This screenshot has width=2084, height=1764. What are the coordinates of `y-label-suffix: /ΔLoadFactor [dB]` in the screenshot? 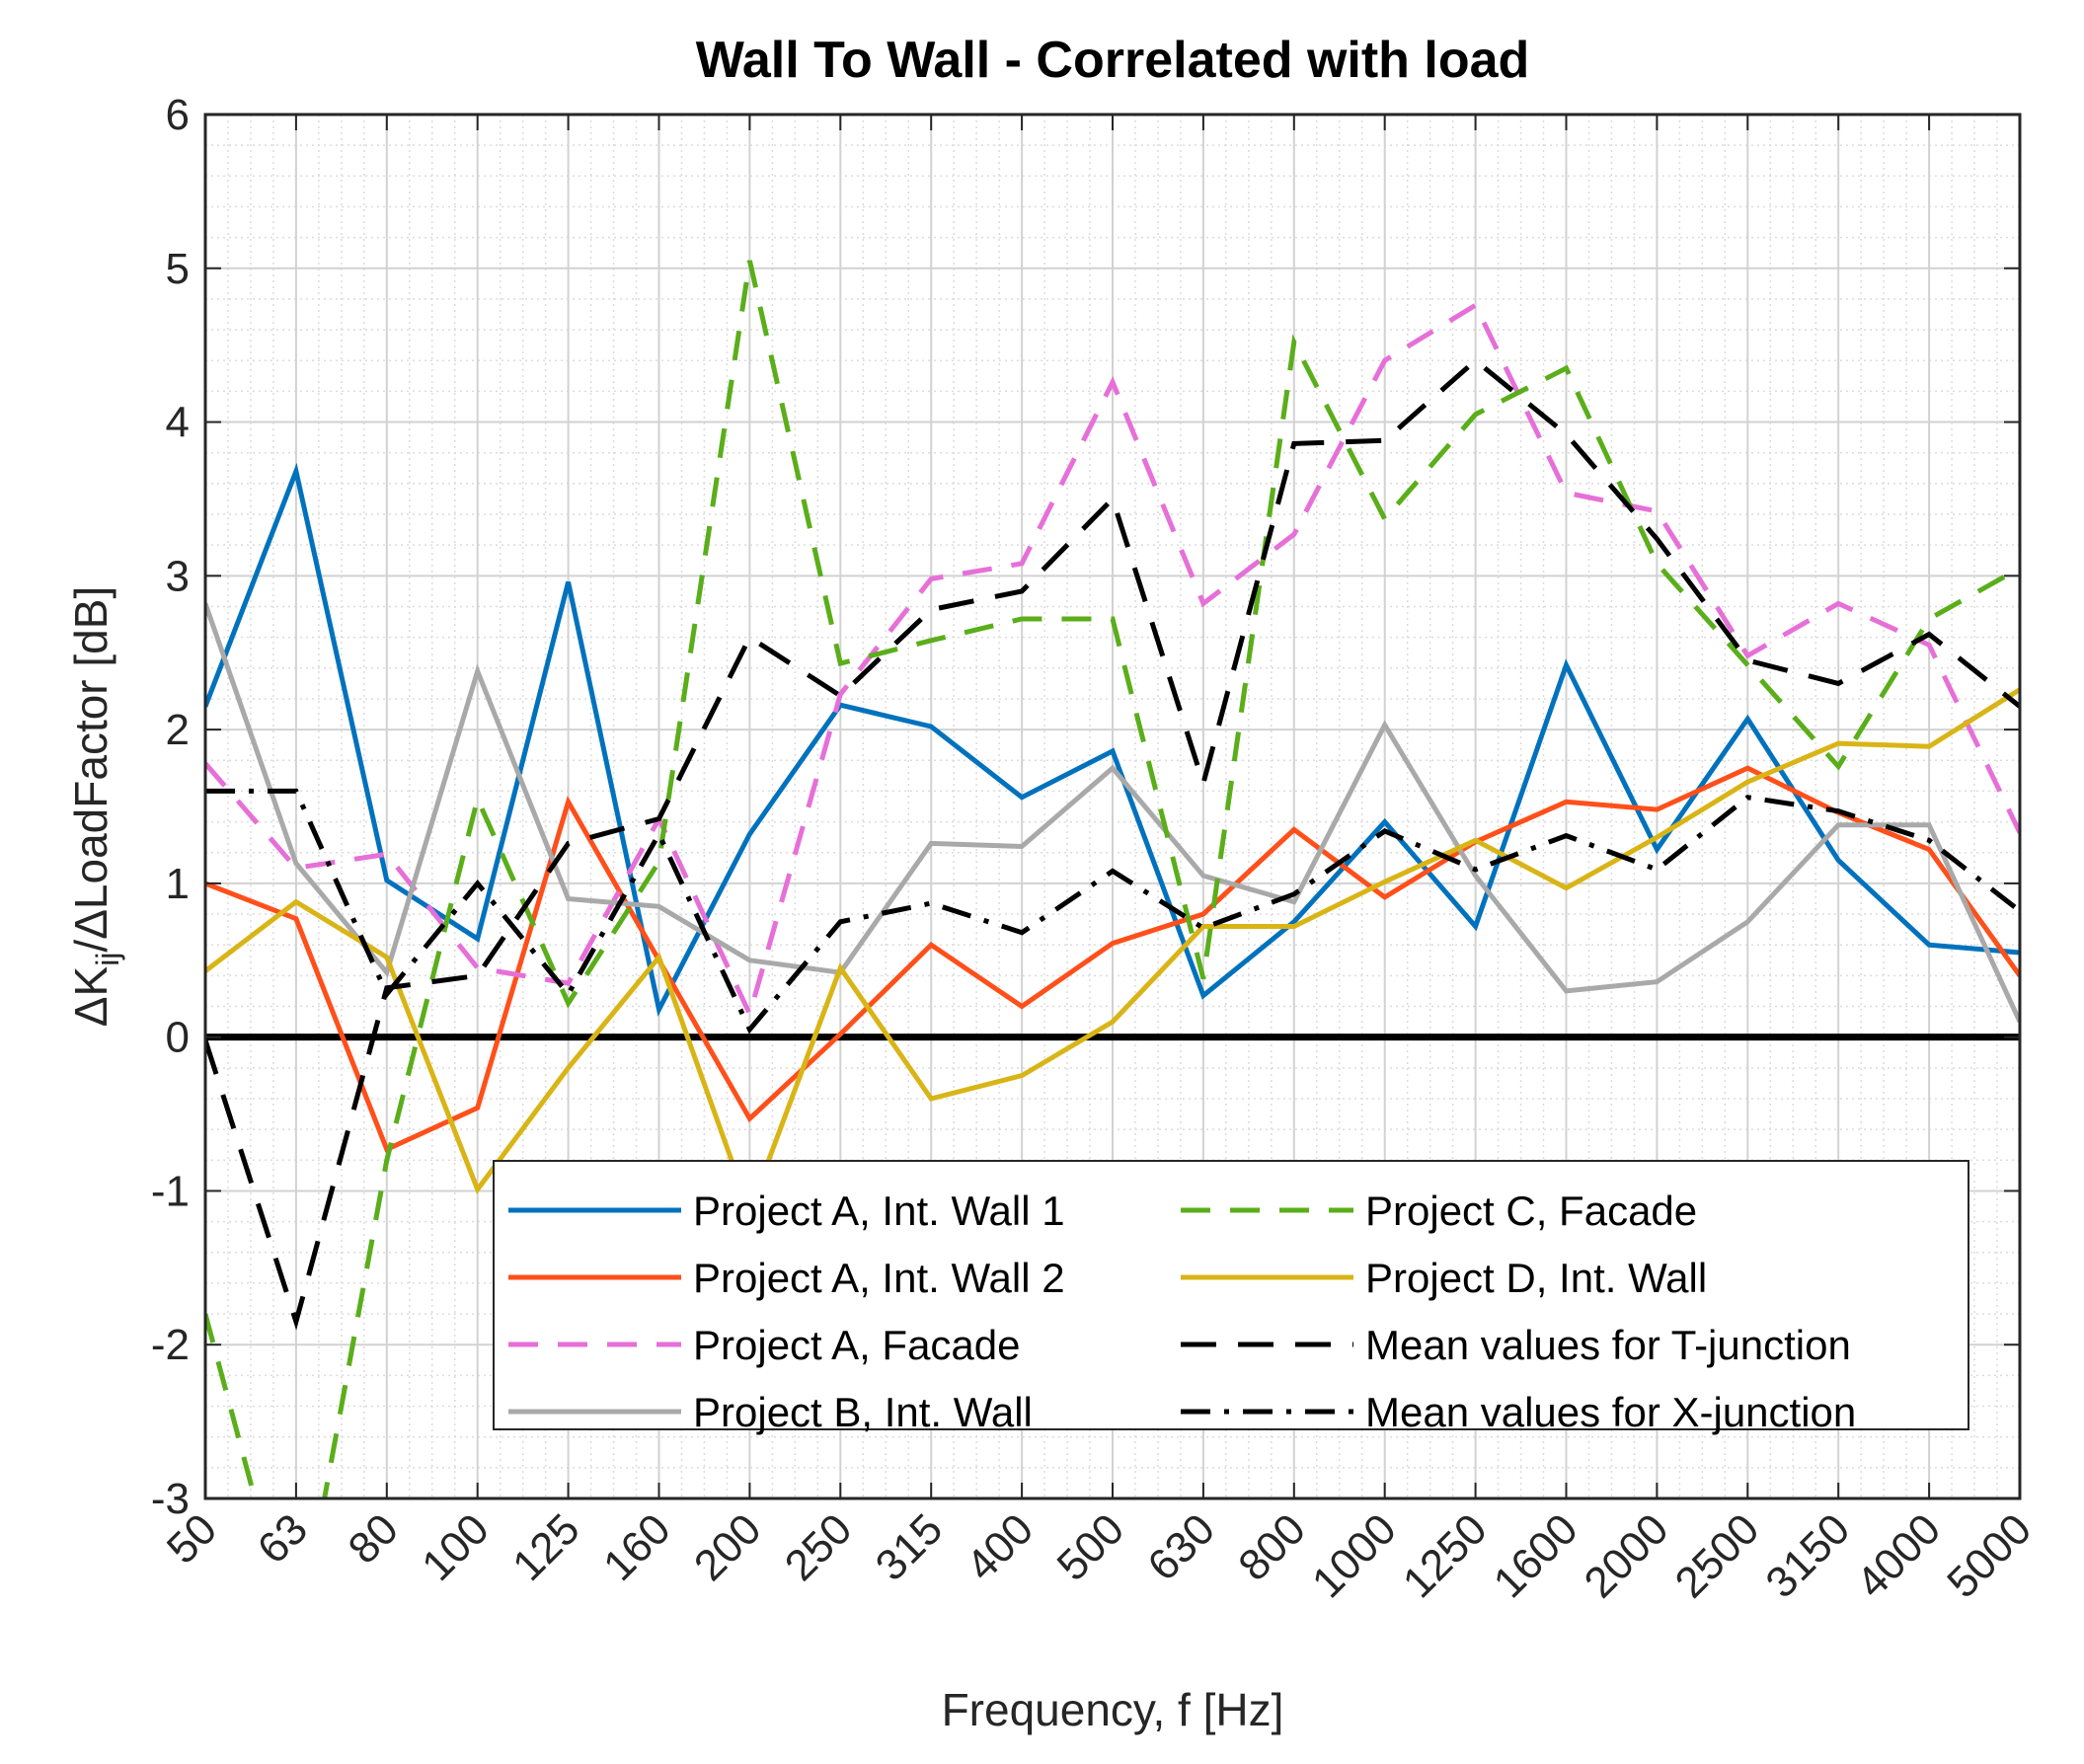 It's located at (90, 769).